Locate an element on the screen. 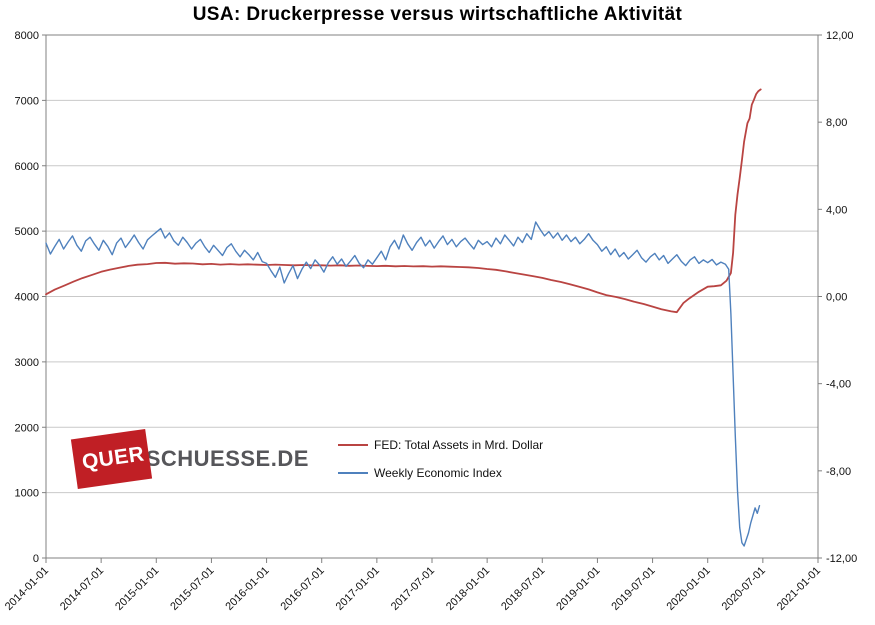 This screenshot has width=875, height=625. svg-text: 2018-07-01 is located at coordinates (523, 589).